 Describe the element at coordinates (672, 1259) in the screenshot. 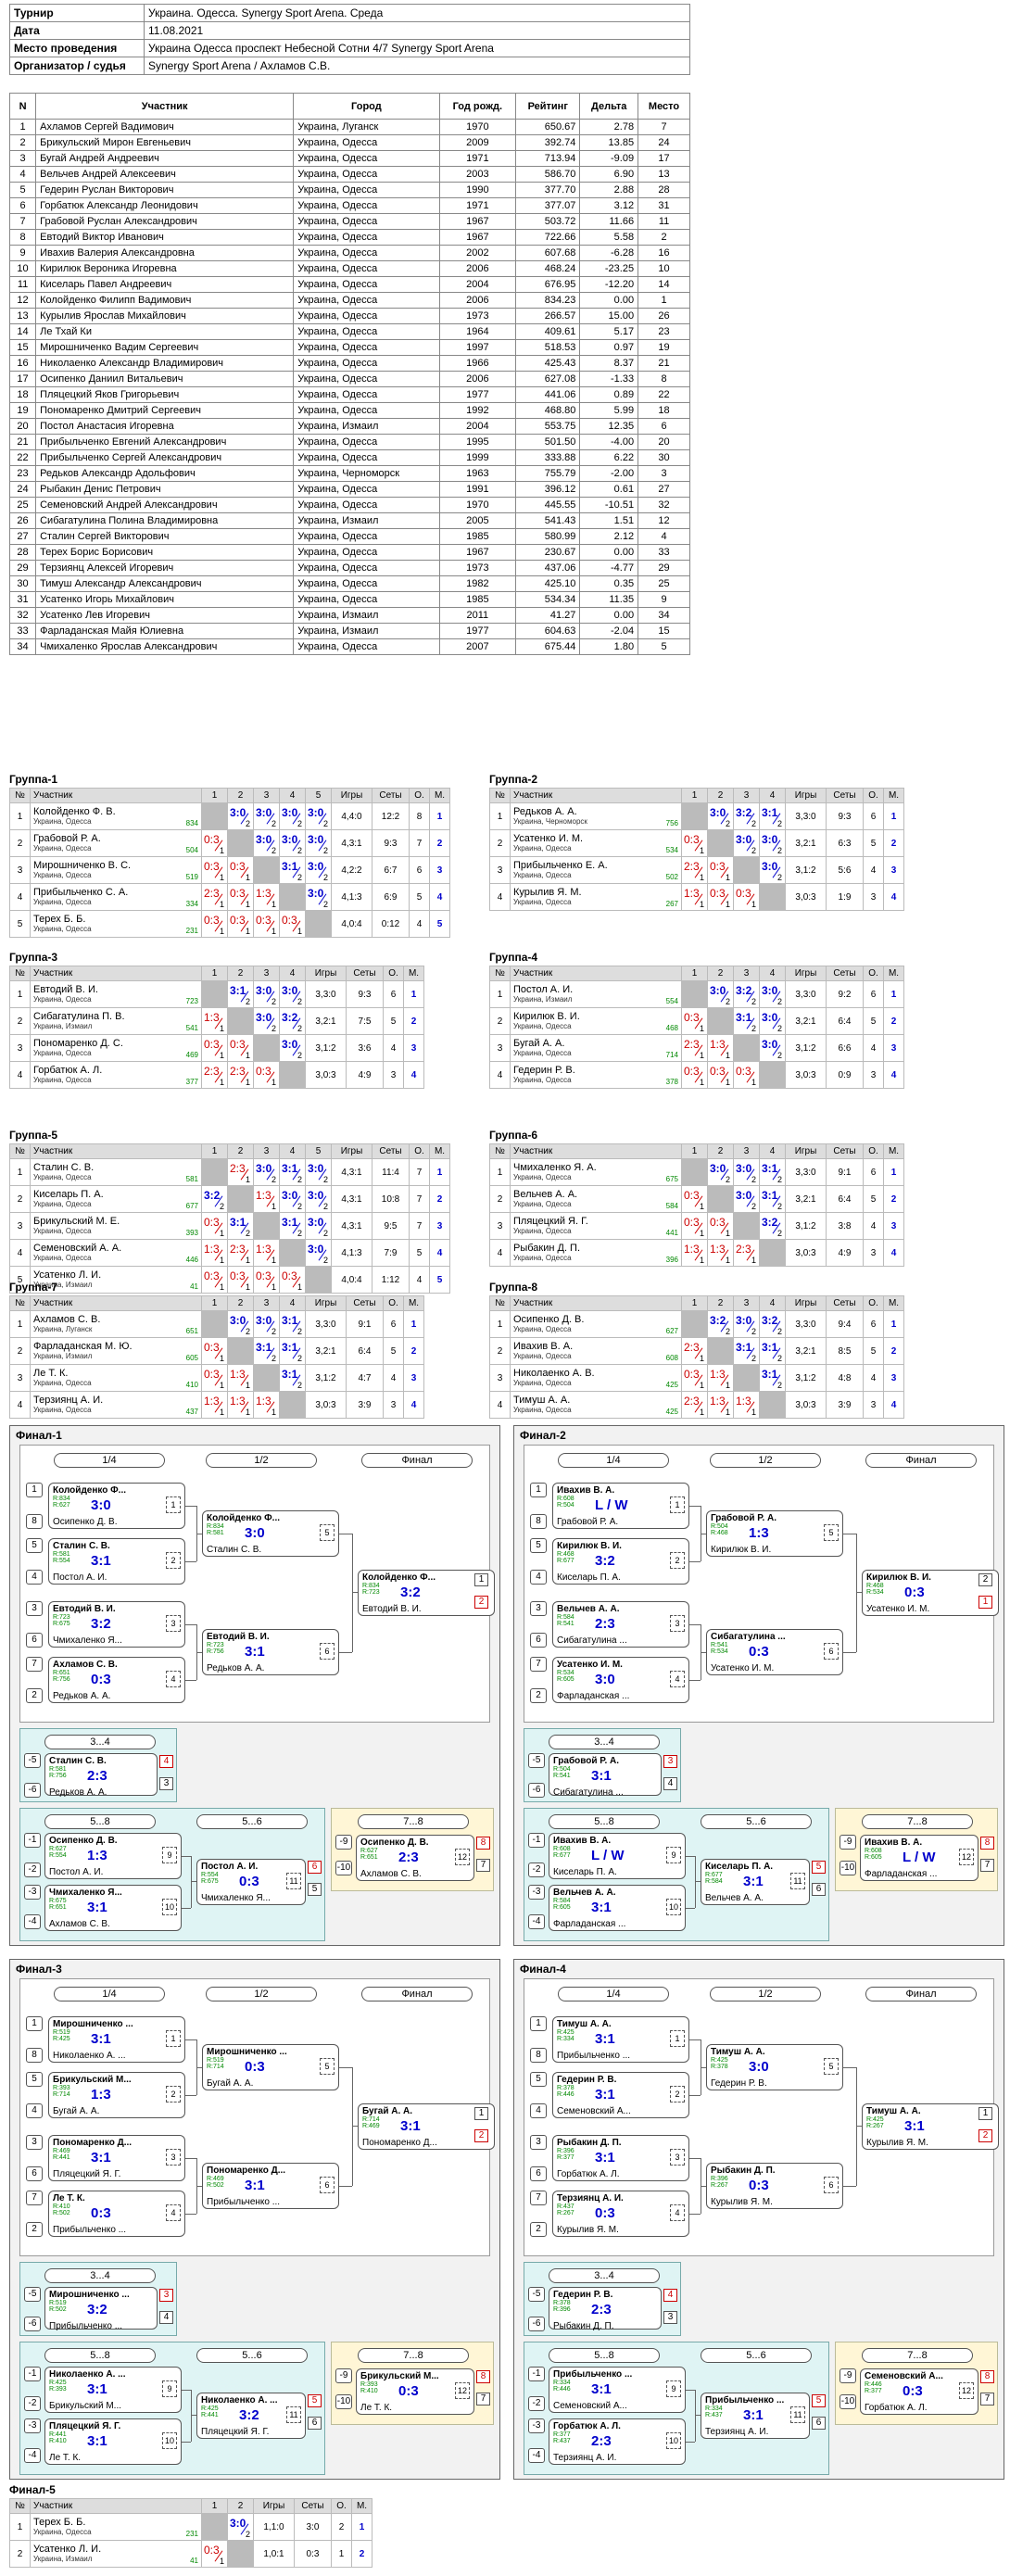

I see `player-rating: 396` at that location.